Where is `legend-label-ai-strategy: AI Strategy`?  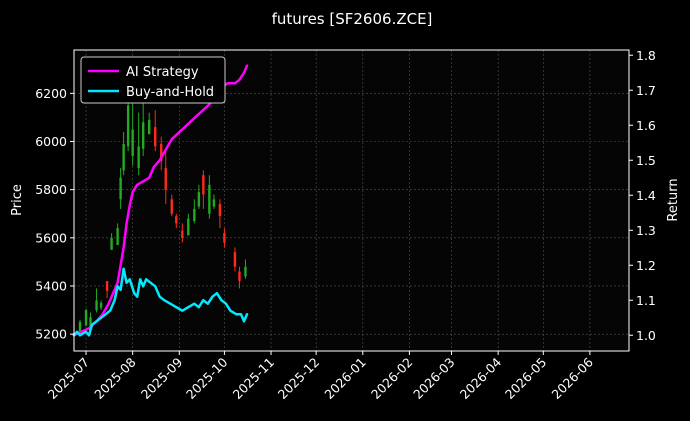 legend-label-ai-strategy: AI Strategy is located at coordinates (162, 72).